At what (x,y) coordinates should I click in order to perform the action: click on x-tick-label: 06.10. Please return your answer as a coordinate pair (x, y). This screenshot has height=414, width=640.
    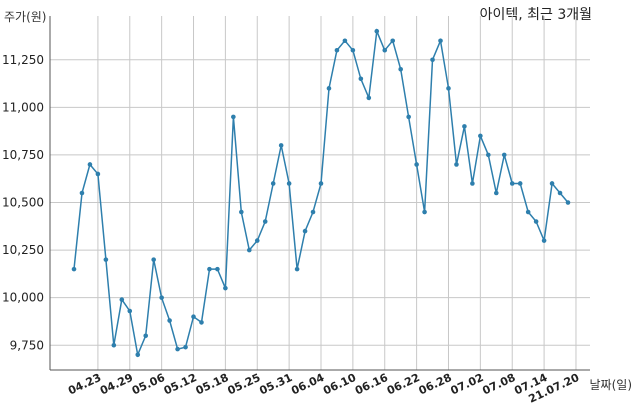
    Looking at the image, I should click on (339, 384).